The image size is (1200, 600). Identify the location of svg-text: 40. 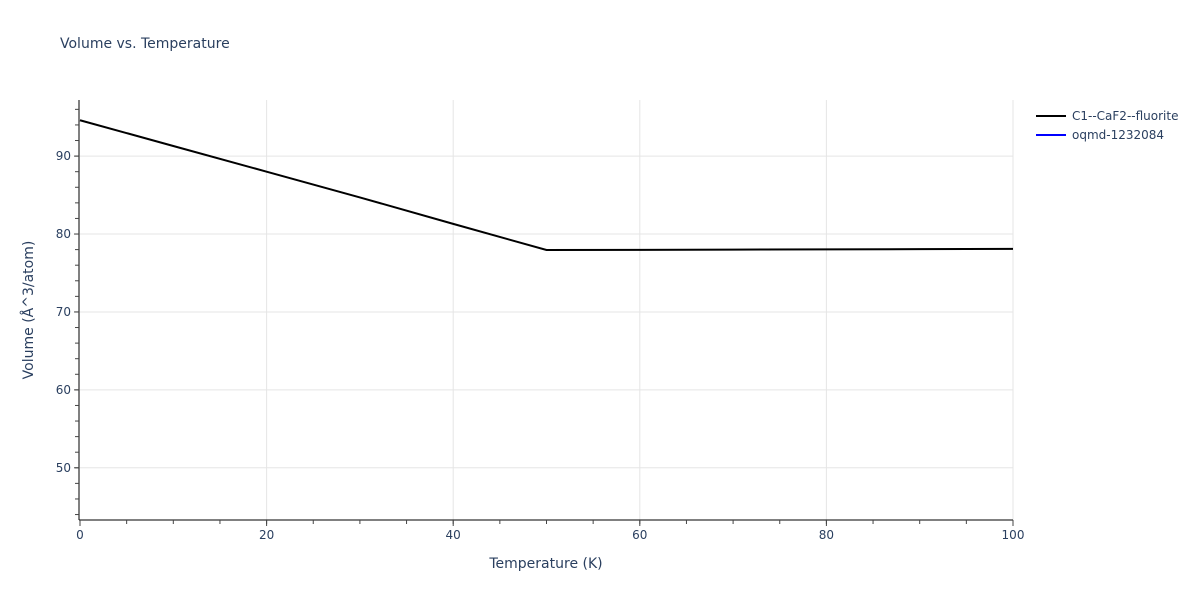
(453, 535).